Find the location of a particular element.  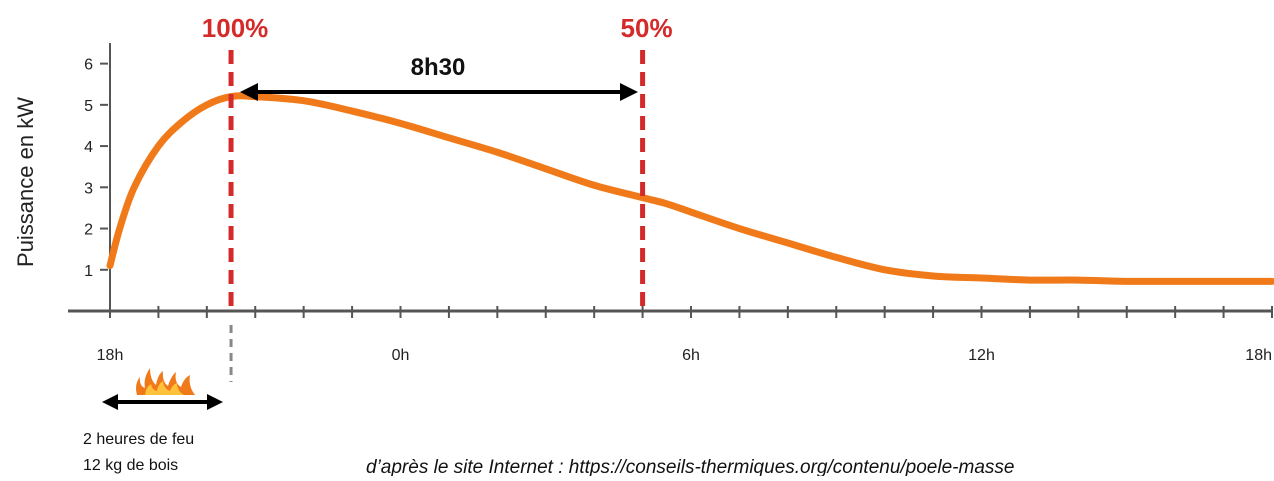

x-tick-label: 6h is located at coordinates (691, 355).